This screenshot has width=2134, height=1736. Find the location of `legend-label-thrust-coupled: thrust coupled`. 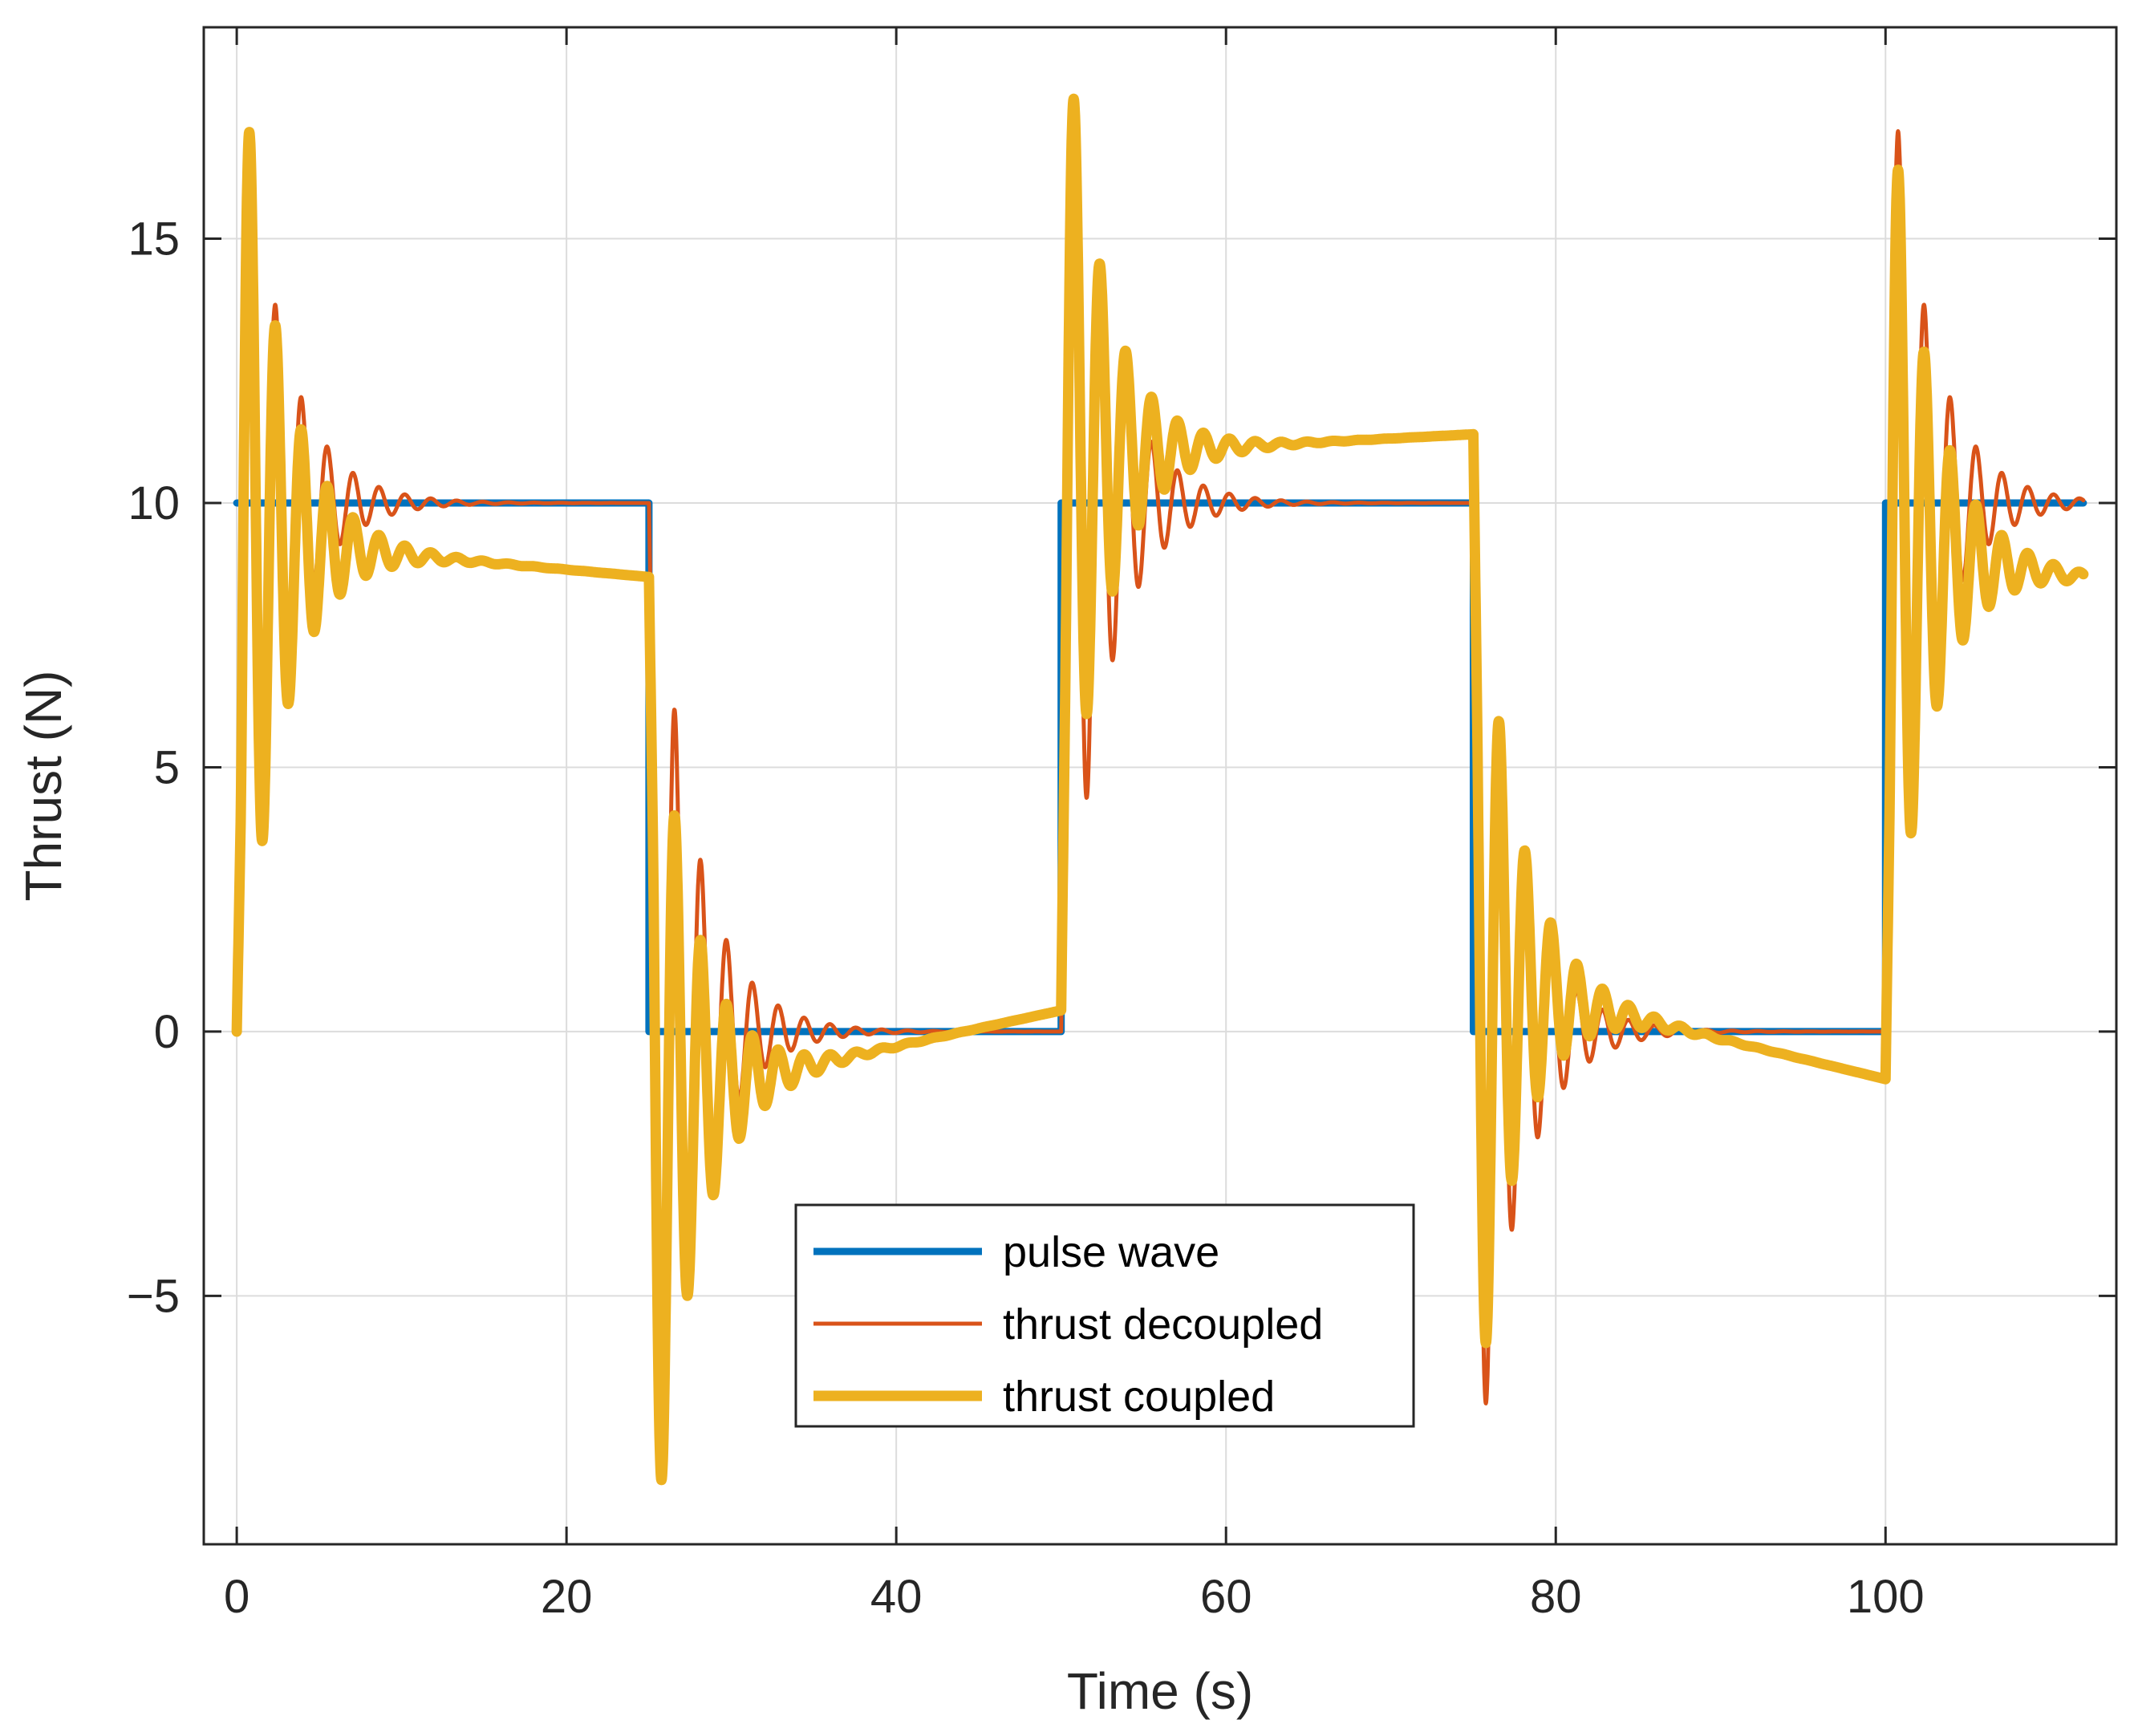

legend-label-thrust-coupled: thrust coupled is located at coordinates (1139, 1397).